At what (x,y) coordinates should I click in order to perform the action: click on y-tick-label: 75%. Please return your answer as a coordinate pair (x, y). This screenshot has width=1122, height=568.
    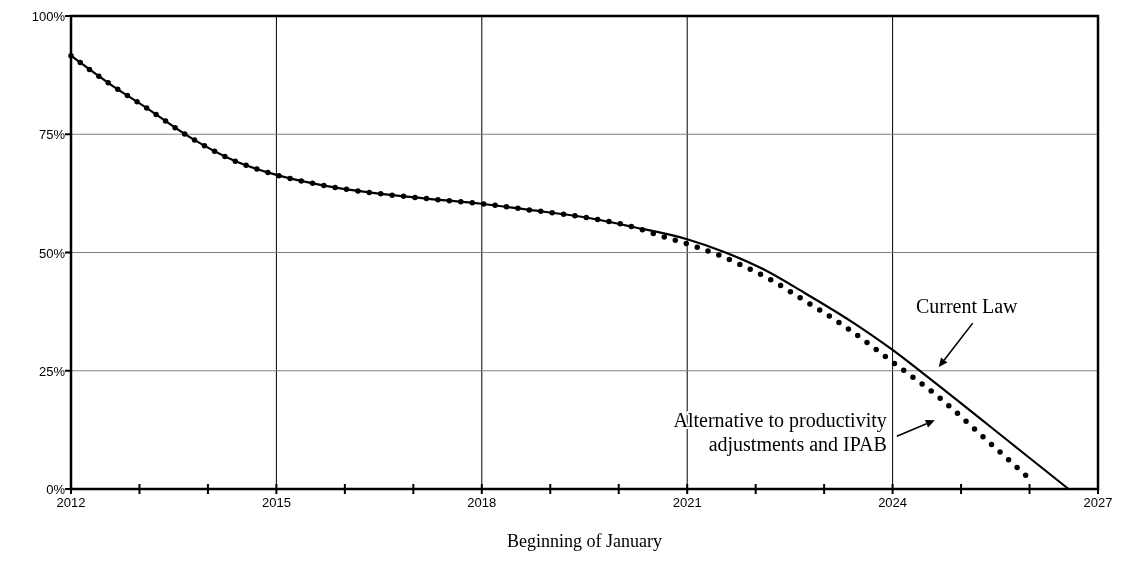
    Looking at the image, I should click on (52, 135).